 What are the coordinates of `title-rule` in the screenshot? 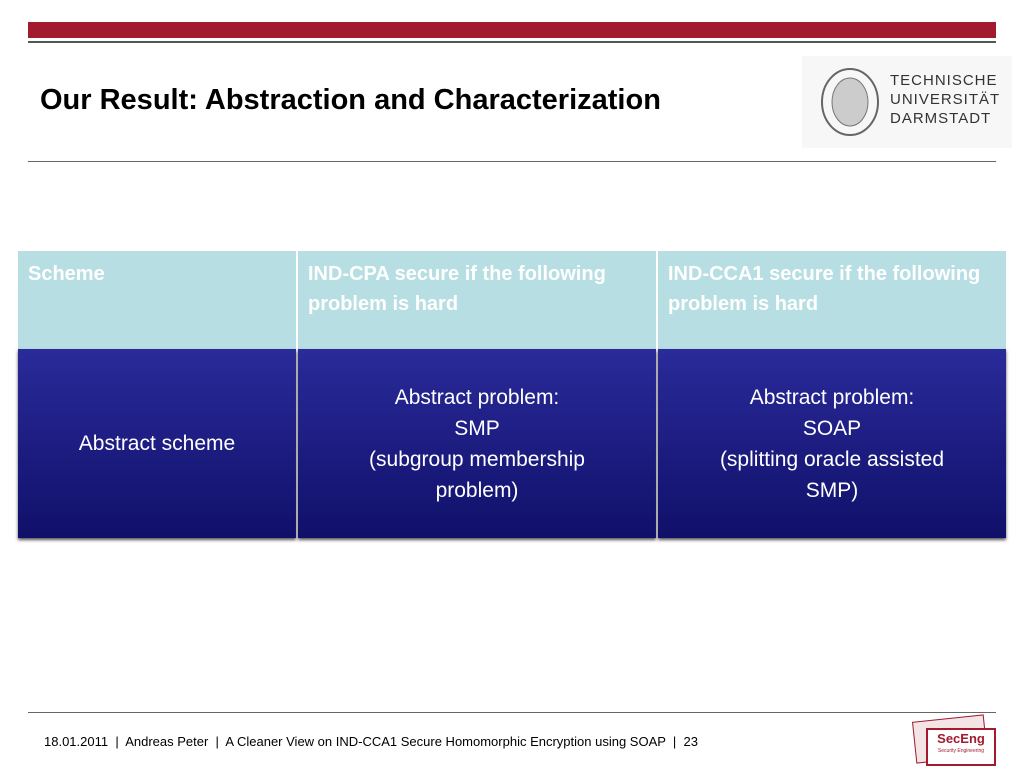 It's located at (512, 161).